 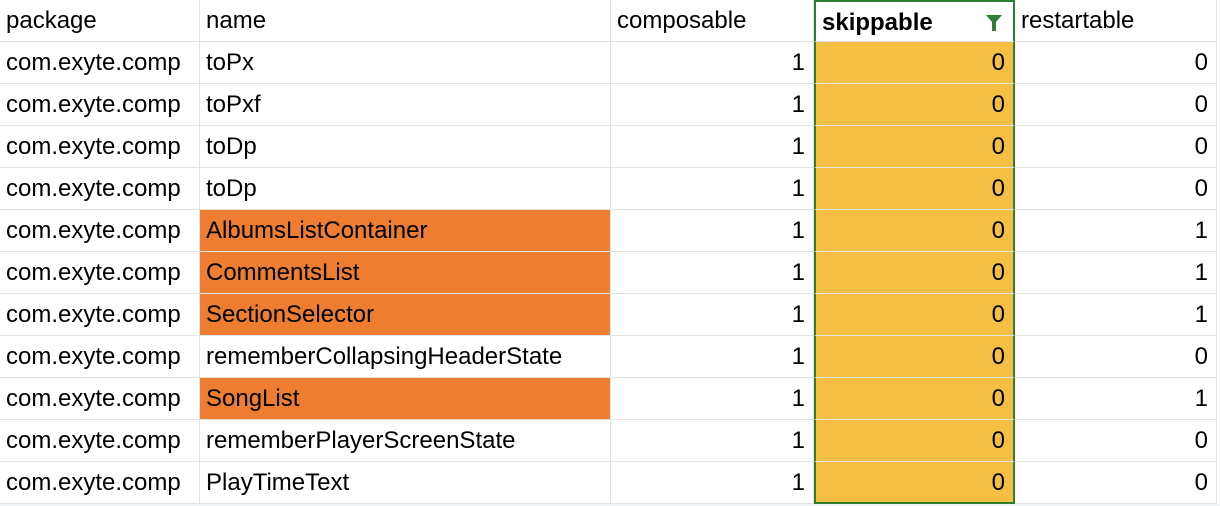 I want to click on header-cell-package: package, so click(x=100, y=21).